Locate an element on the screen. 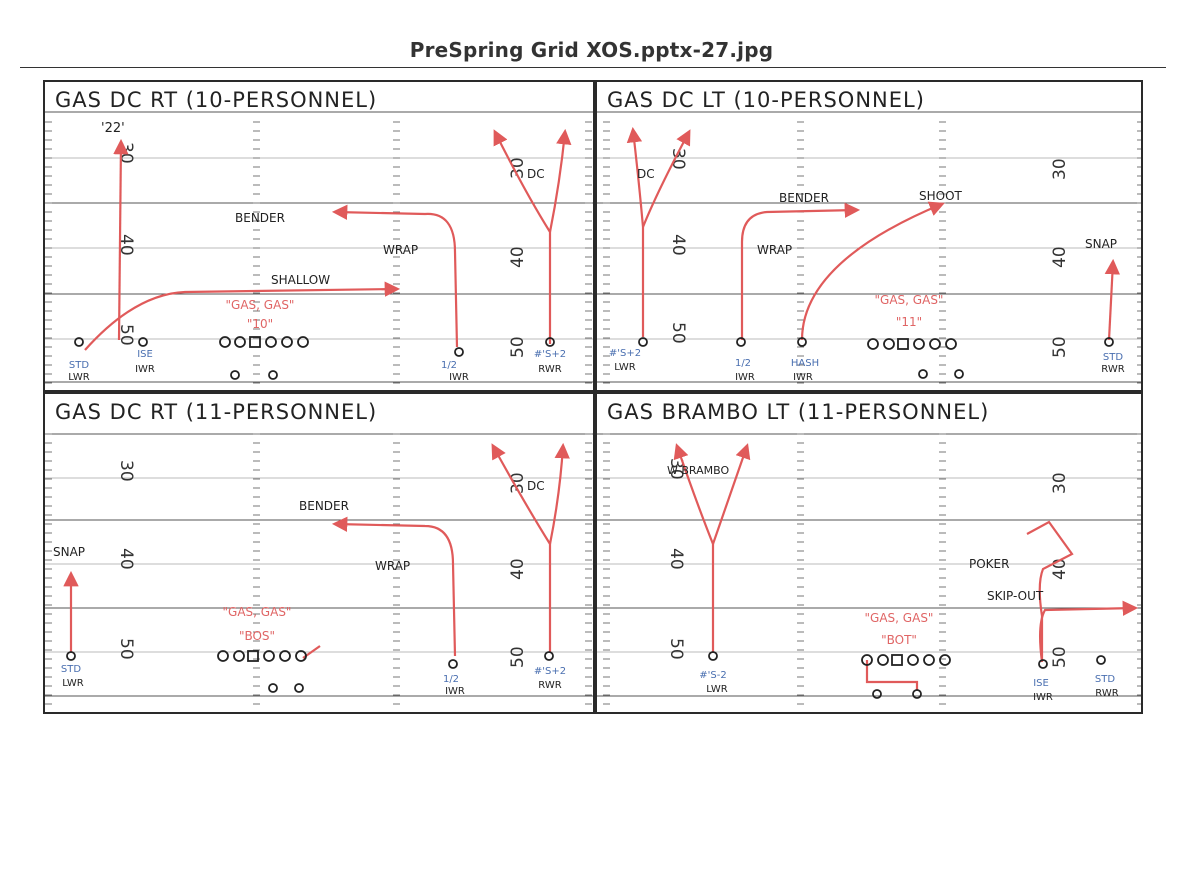  field-diagram-3: 30 40 50 30 40 50 SNAP BENDER WRAP DC is located at coordinates (319, 569).